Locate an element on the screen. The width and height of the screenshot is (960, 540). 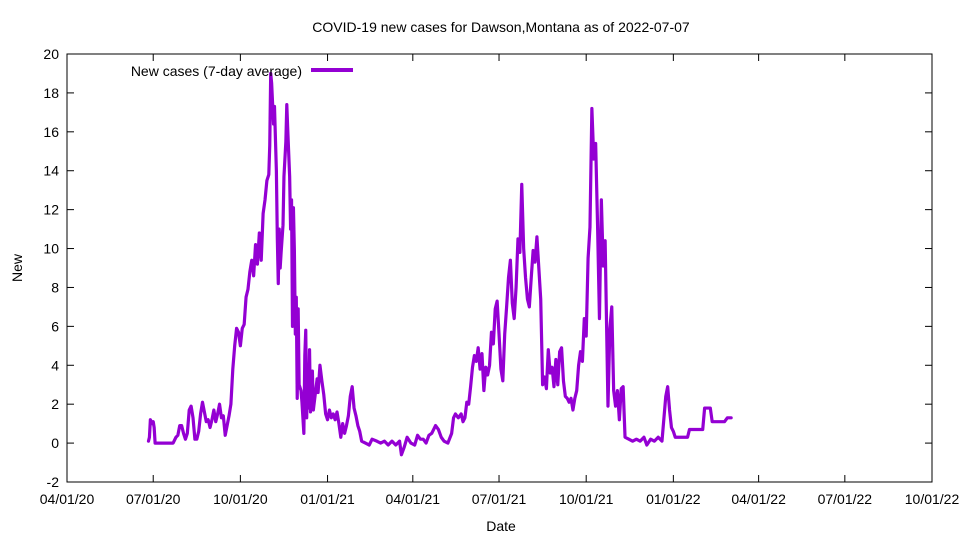
x-tick-label: 10/01/20 is located at coordinates (240, 499).